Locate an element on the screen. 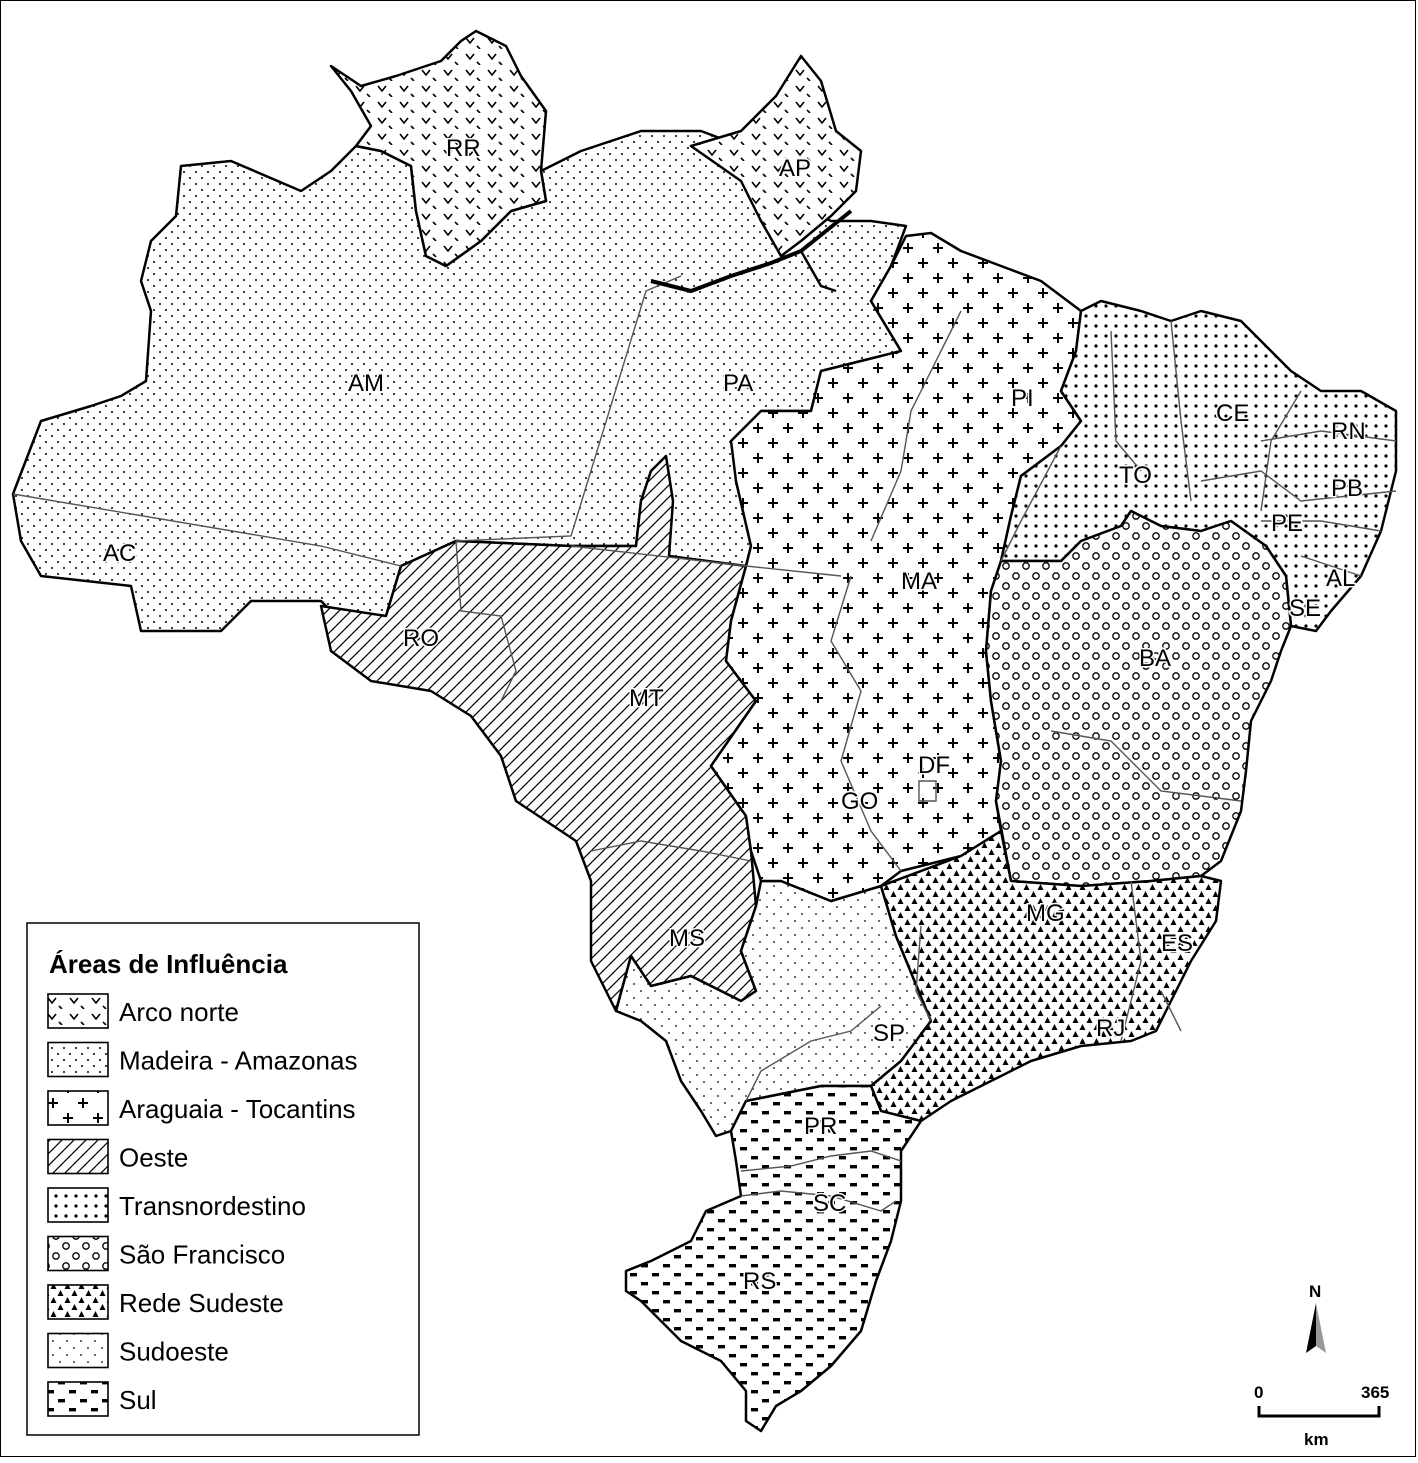 This screenshot has width=1418, height=1463. state-label-ac: AC is located at coordinates (119, 553).